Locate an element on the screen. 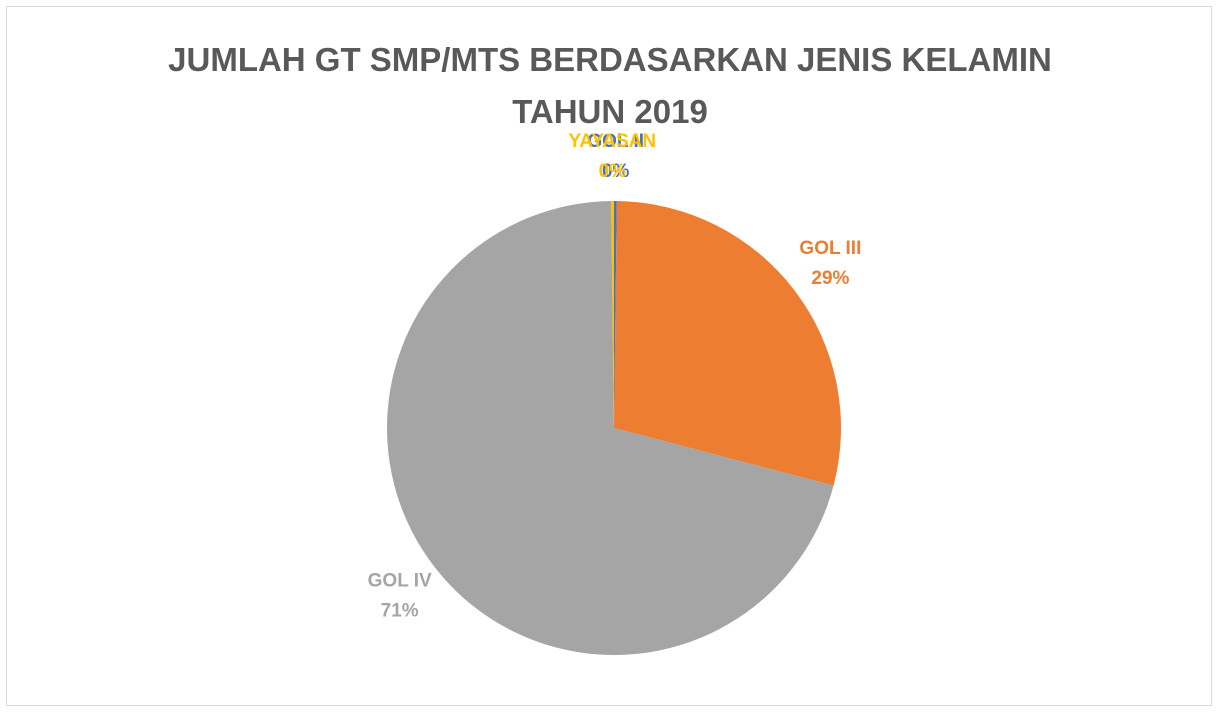  slice-label-name: YAYASAN is located at coordinates (612, 141).